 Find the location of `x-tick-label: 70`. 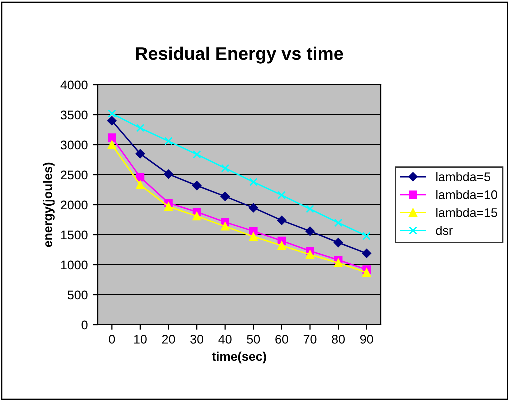

x-tick-label: 70 is located at coordinates (310, 339).